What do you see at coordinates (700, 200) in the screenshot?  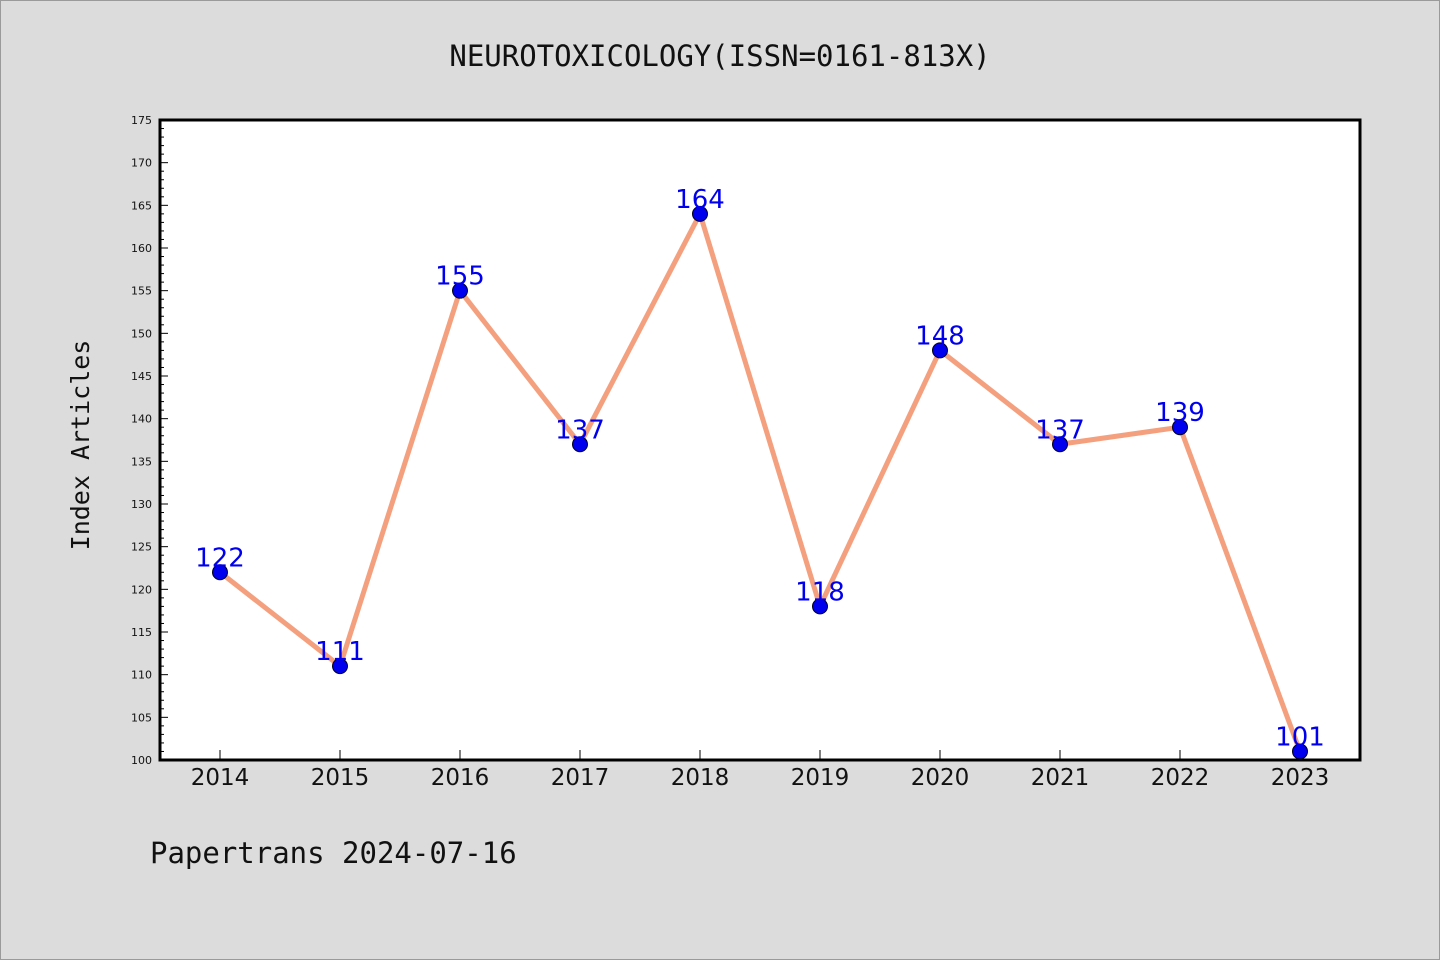 I see `data-label: 164` at bounding box center [700, 200].